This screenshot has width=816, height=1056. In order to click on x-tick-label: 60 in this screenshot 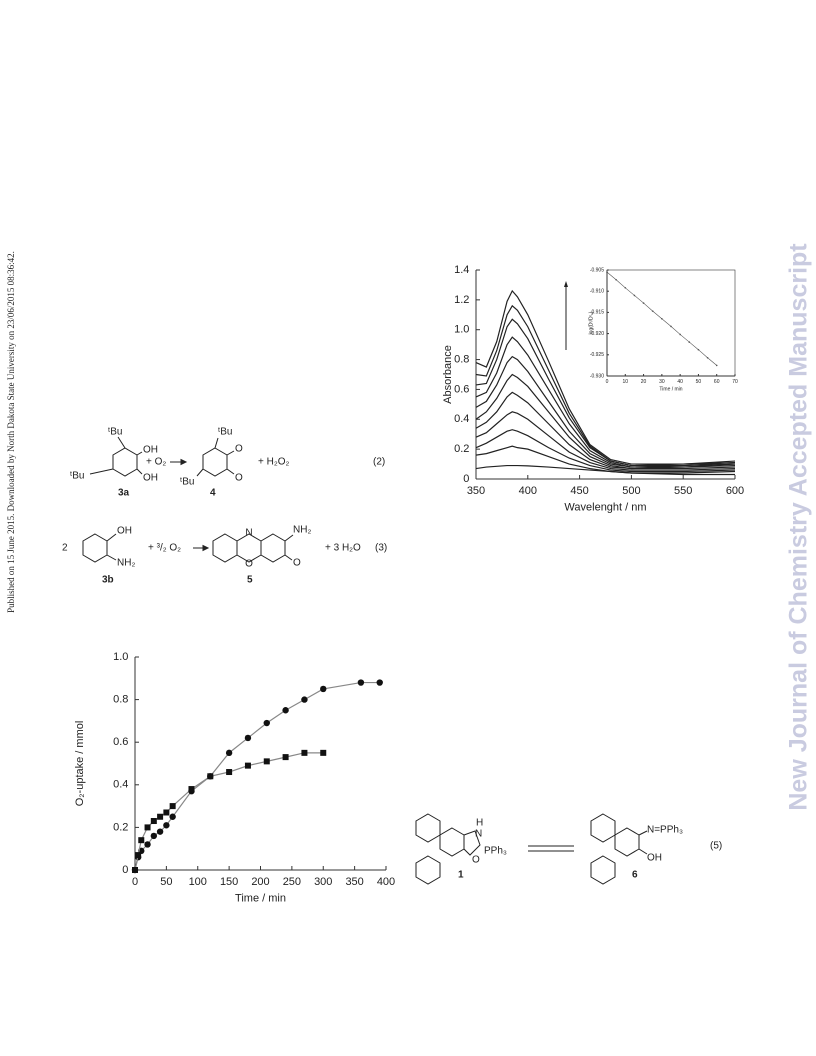, I will do `click(717, 382)`.